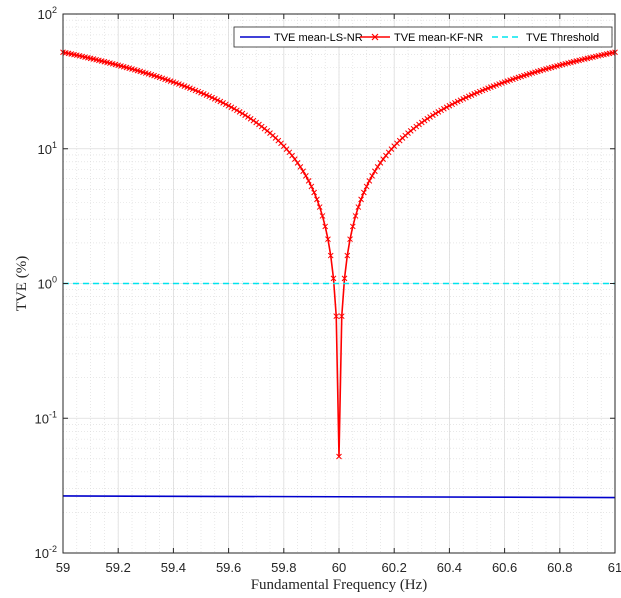 This screenshot has width=621, height=598. What do you see at coordinates (228, 567) in the screenshot?
I see `x-tick-label: 59.6` at bounding box center [228, 567].